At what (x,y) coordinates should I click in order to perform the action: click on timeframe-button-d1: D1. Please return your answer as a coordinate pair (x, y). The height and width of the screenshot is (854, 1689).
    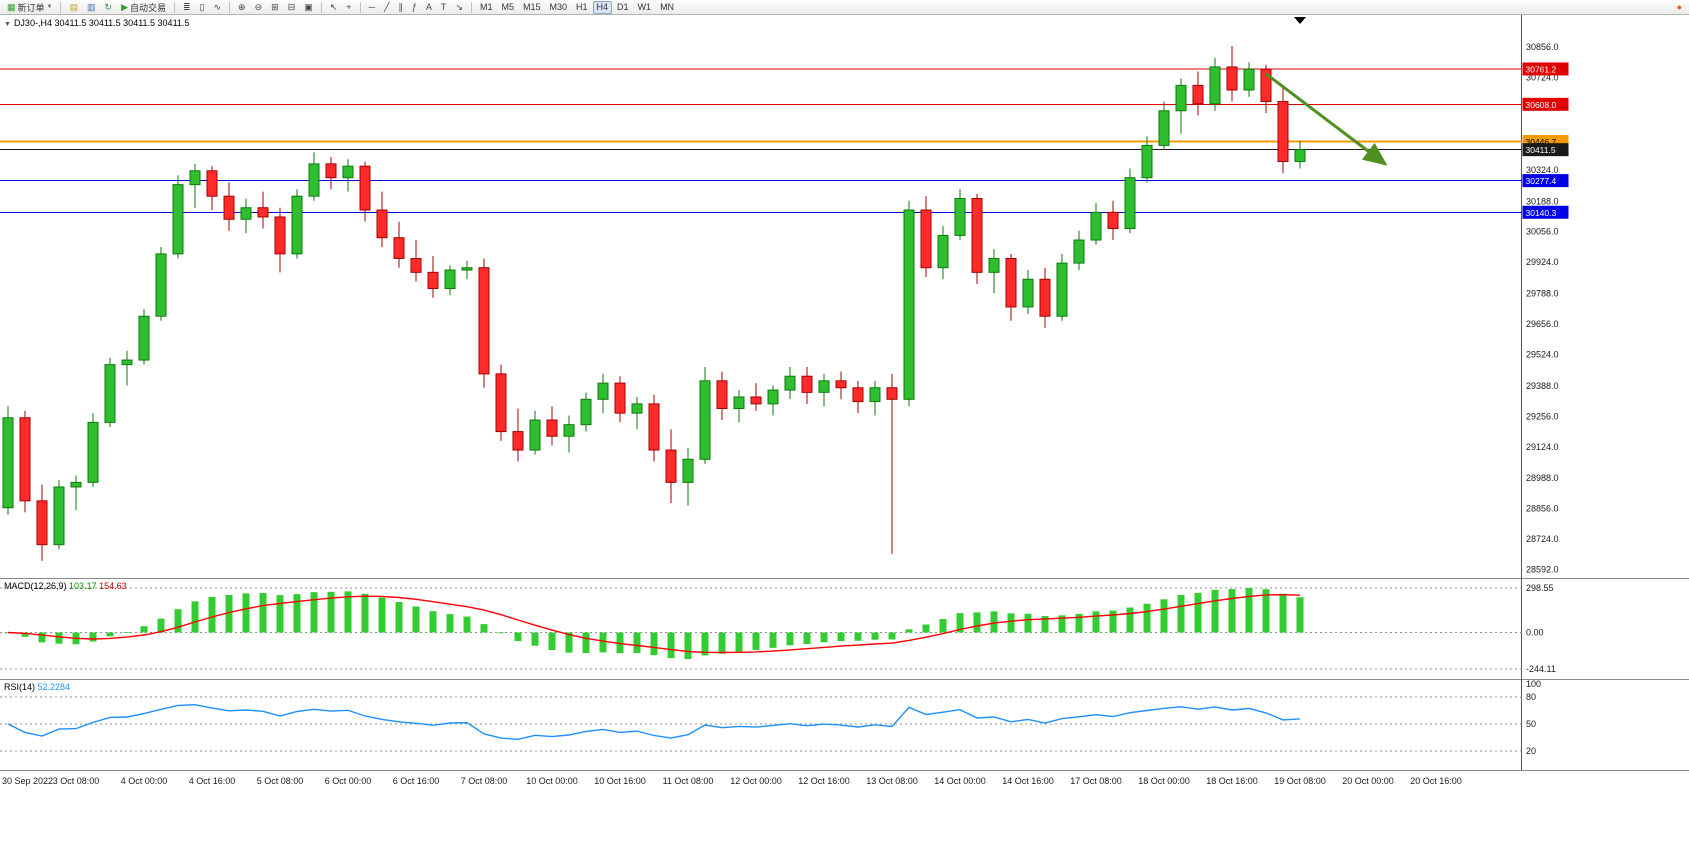
    Looking at the image, I should click on (623, 7).